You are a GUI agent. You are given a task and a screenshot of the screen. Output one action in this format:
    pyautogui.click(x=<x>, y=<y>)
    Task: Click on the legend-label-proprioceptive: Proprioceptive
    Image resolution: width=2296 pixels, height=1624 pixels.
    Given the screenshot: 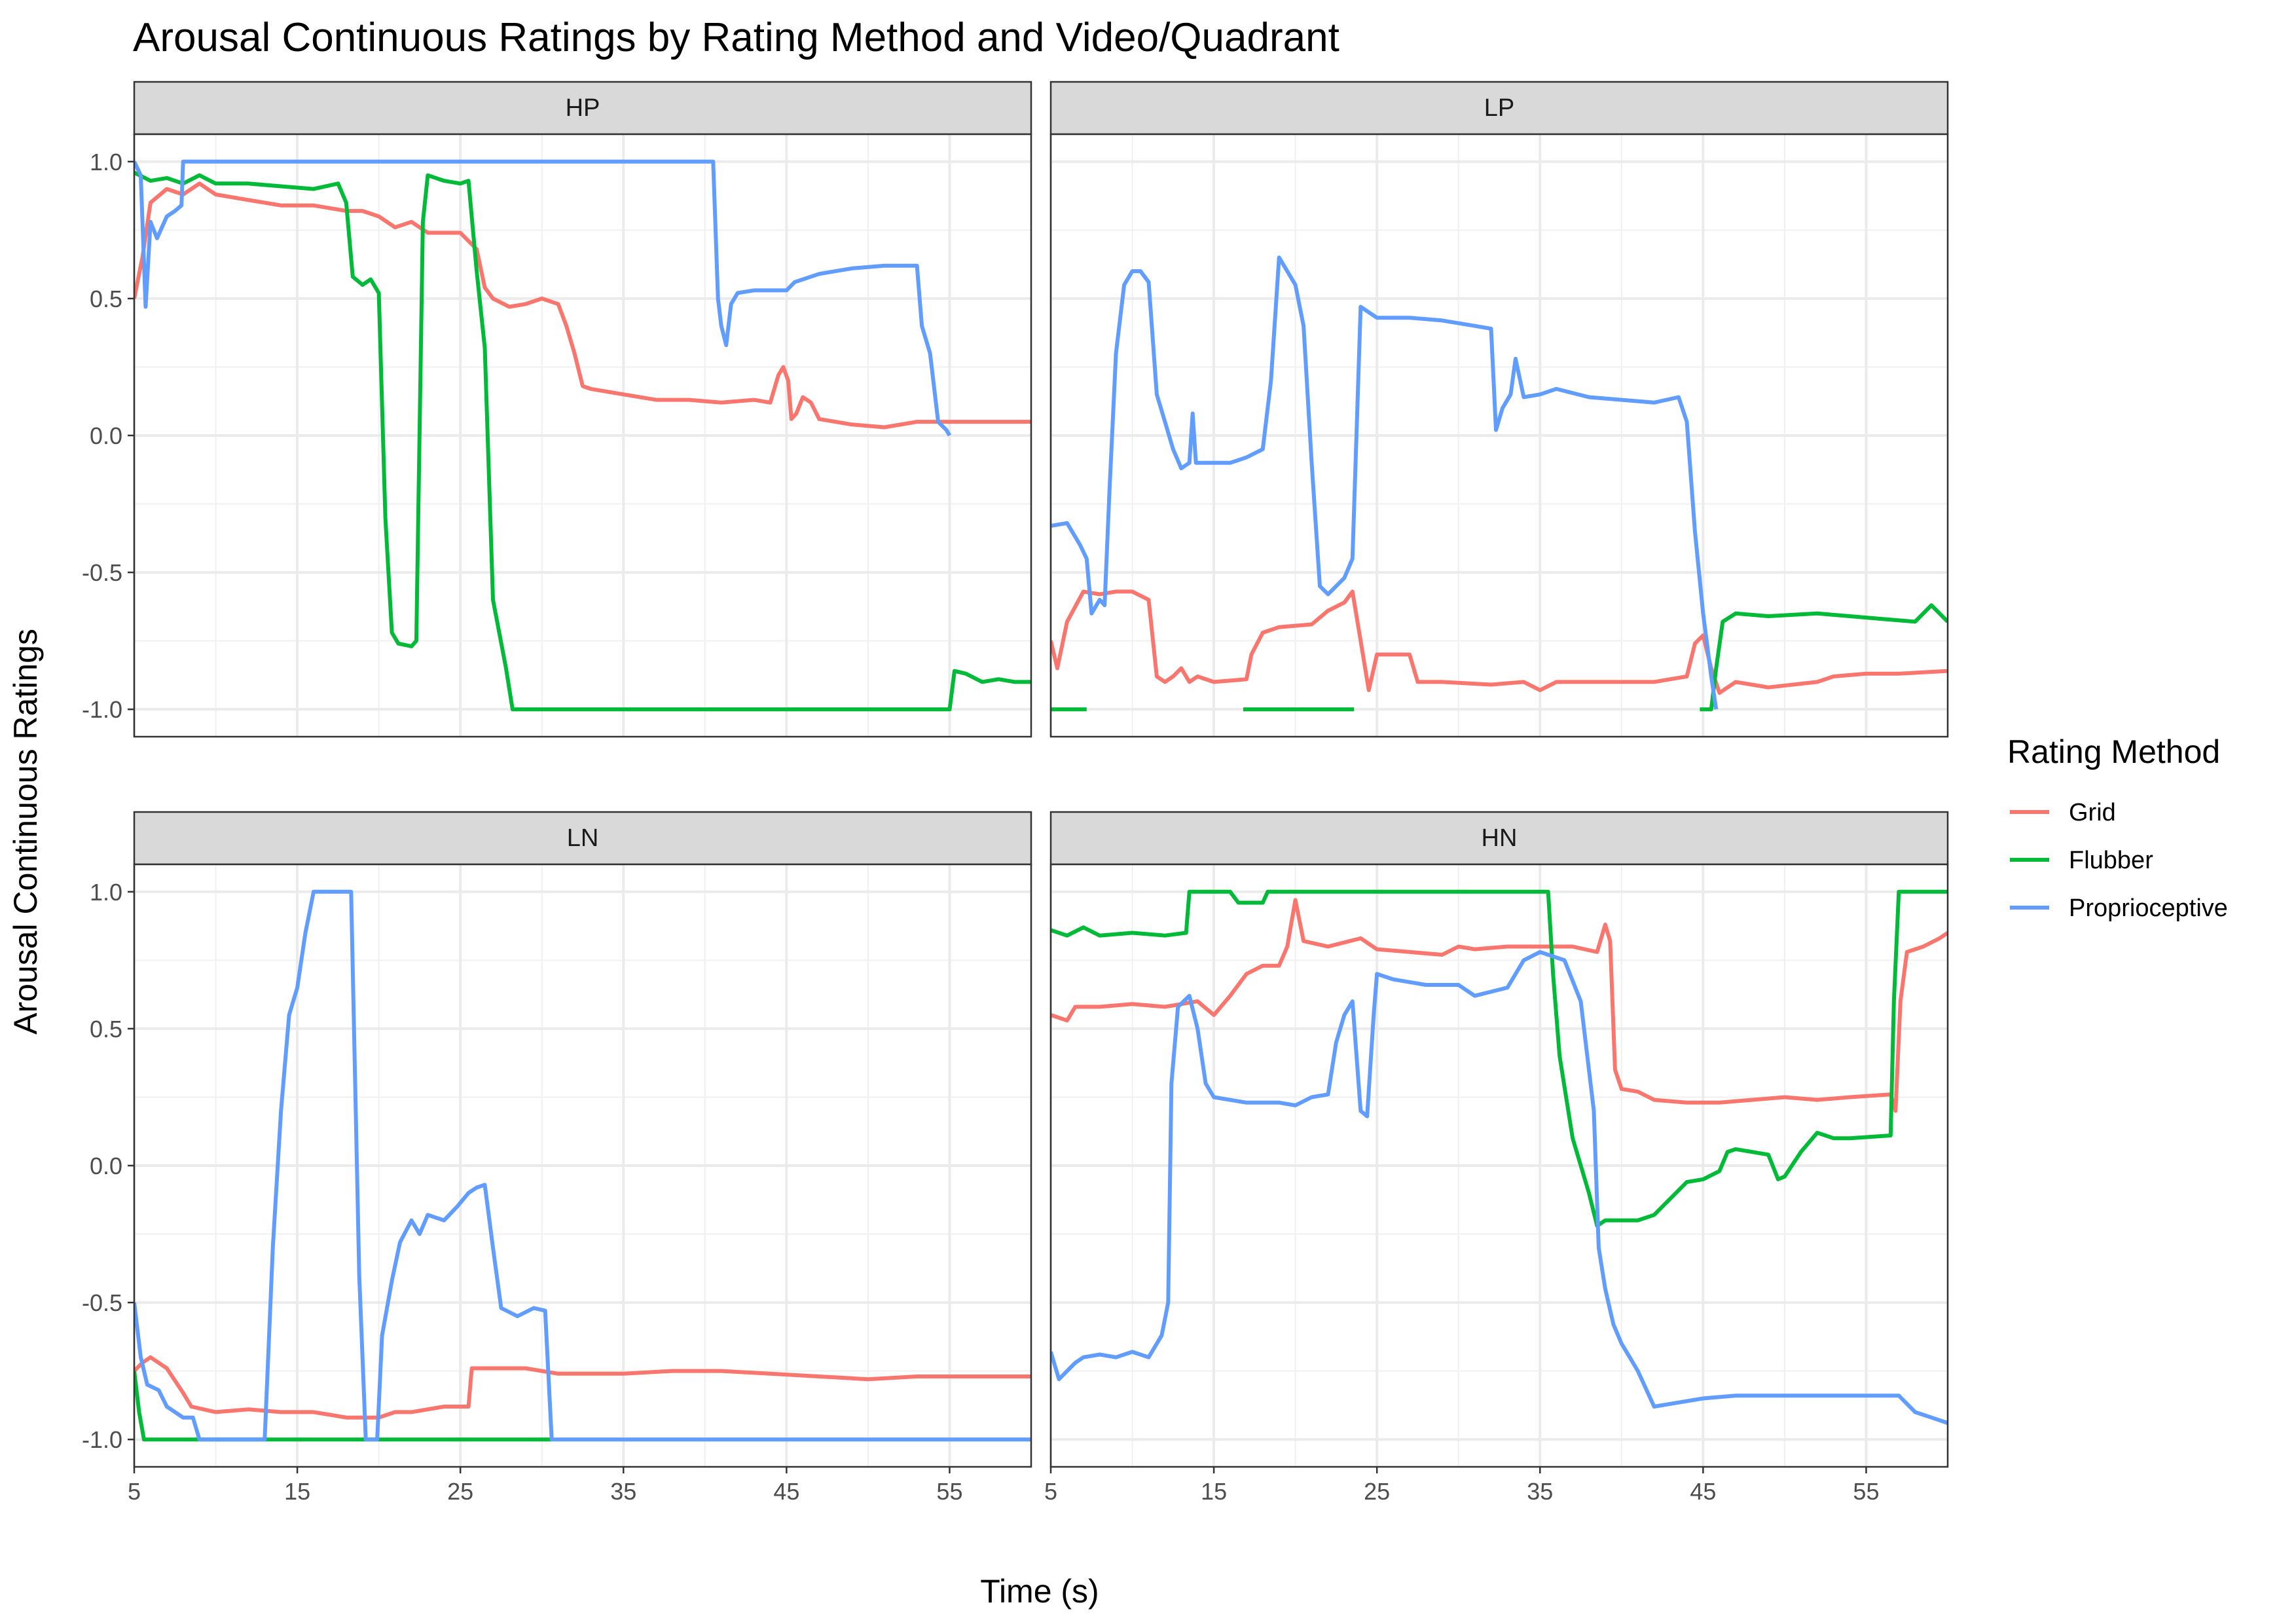 What is the action you would take?
    pyautogui.click(x=2148, y=908)
    